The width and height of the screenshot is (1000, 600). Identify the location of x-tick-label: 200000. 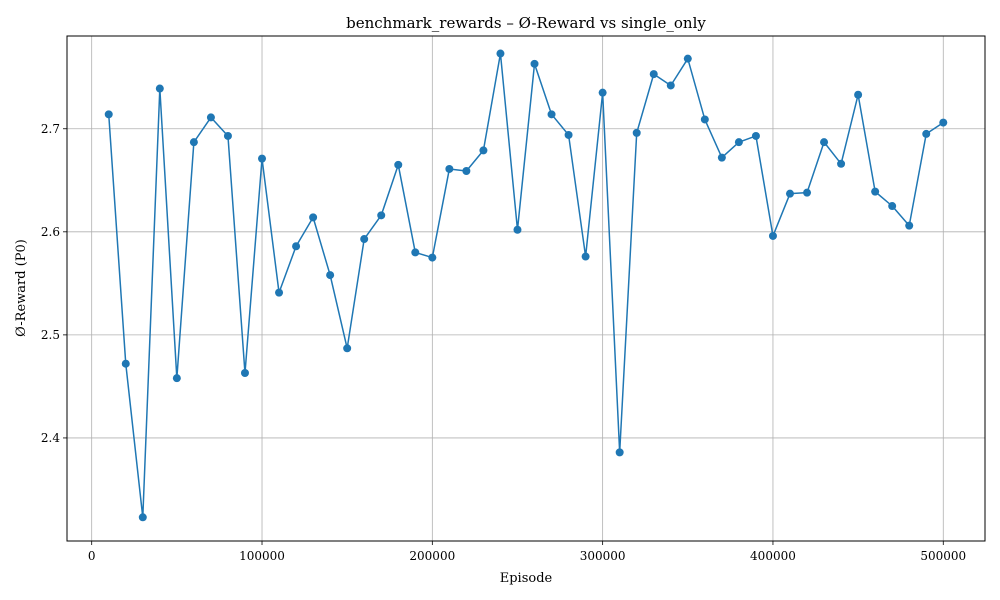
(432, 556).